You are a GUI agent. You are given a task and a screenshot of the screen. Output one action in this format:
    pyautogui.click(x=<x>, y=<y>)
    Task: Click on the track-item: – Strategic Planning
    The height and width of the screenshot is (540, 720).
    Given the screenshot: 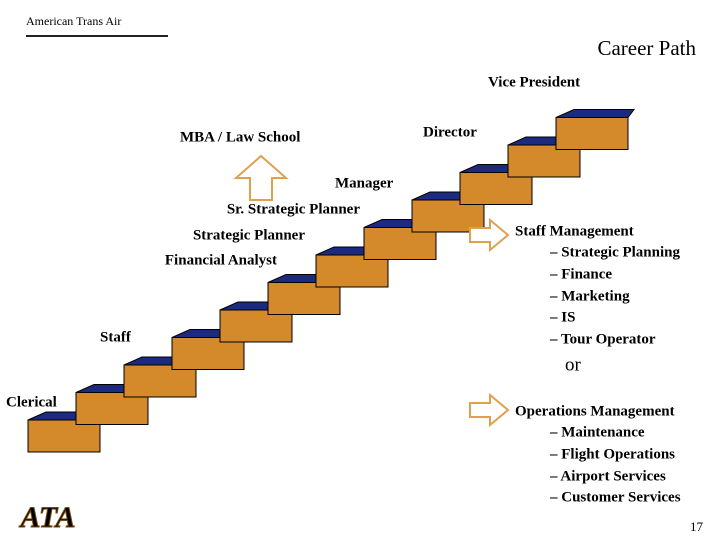 What is the action you would take?
    pyautogui.click(x=614, y=252)
    